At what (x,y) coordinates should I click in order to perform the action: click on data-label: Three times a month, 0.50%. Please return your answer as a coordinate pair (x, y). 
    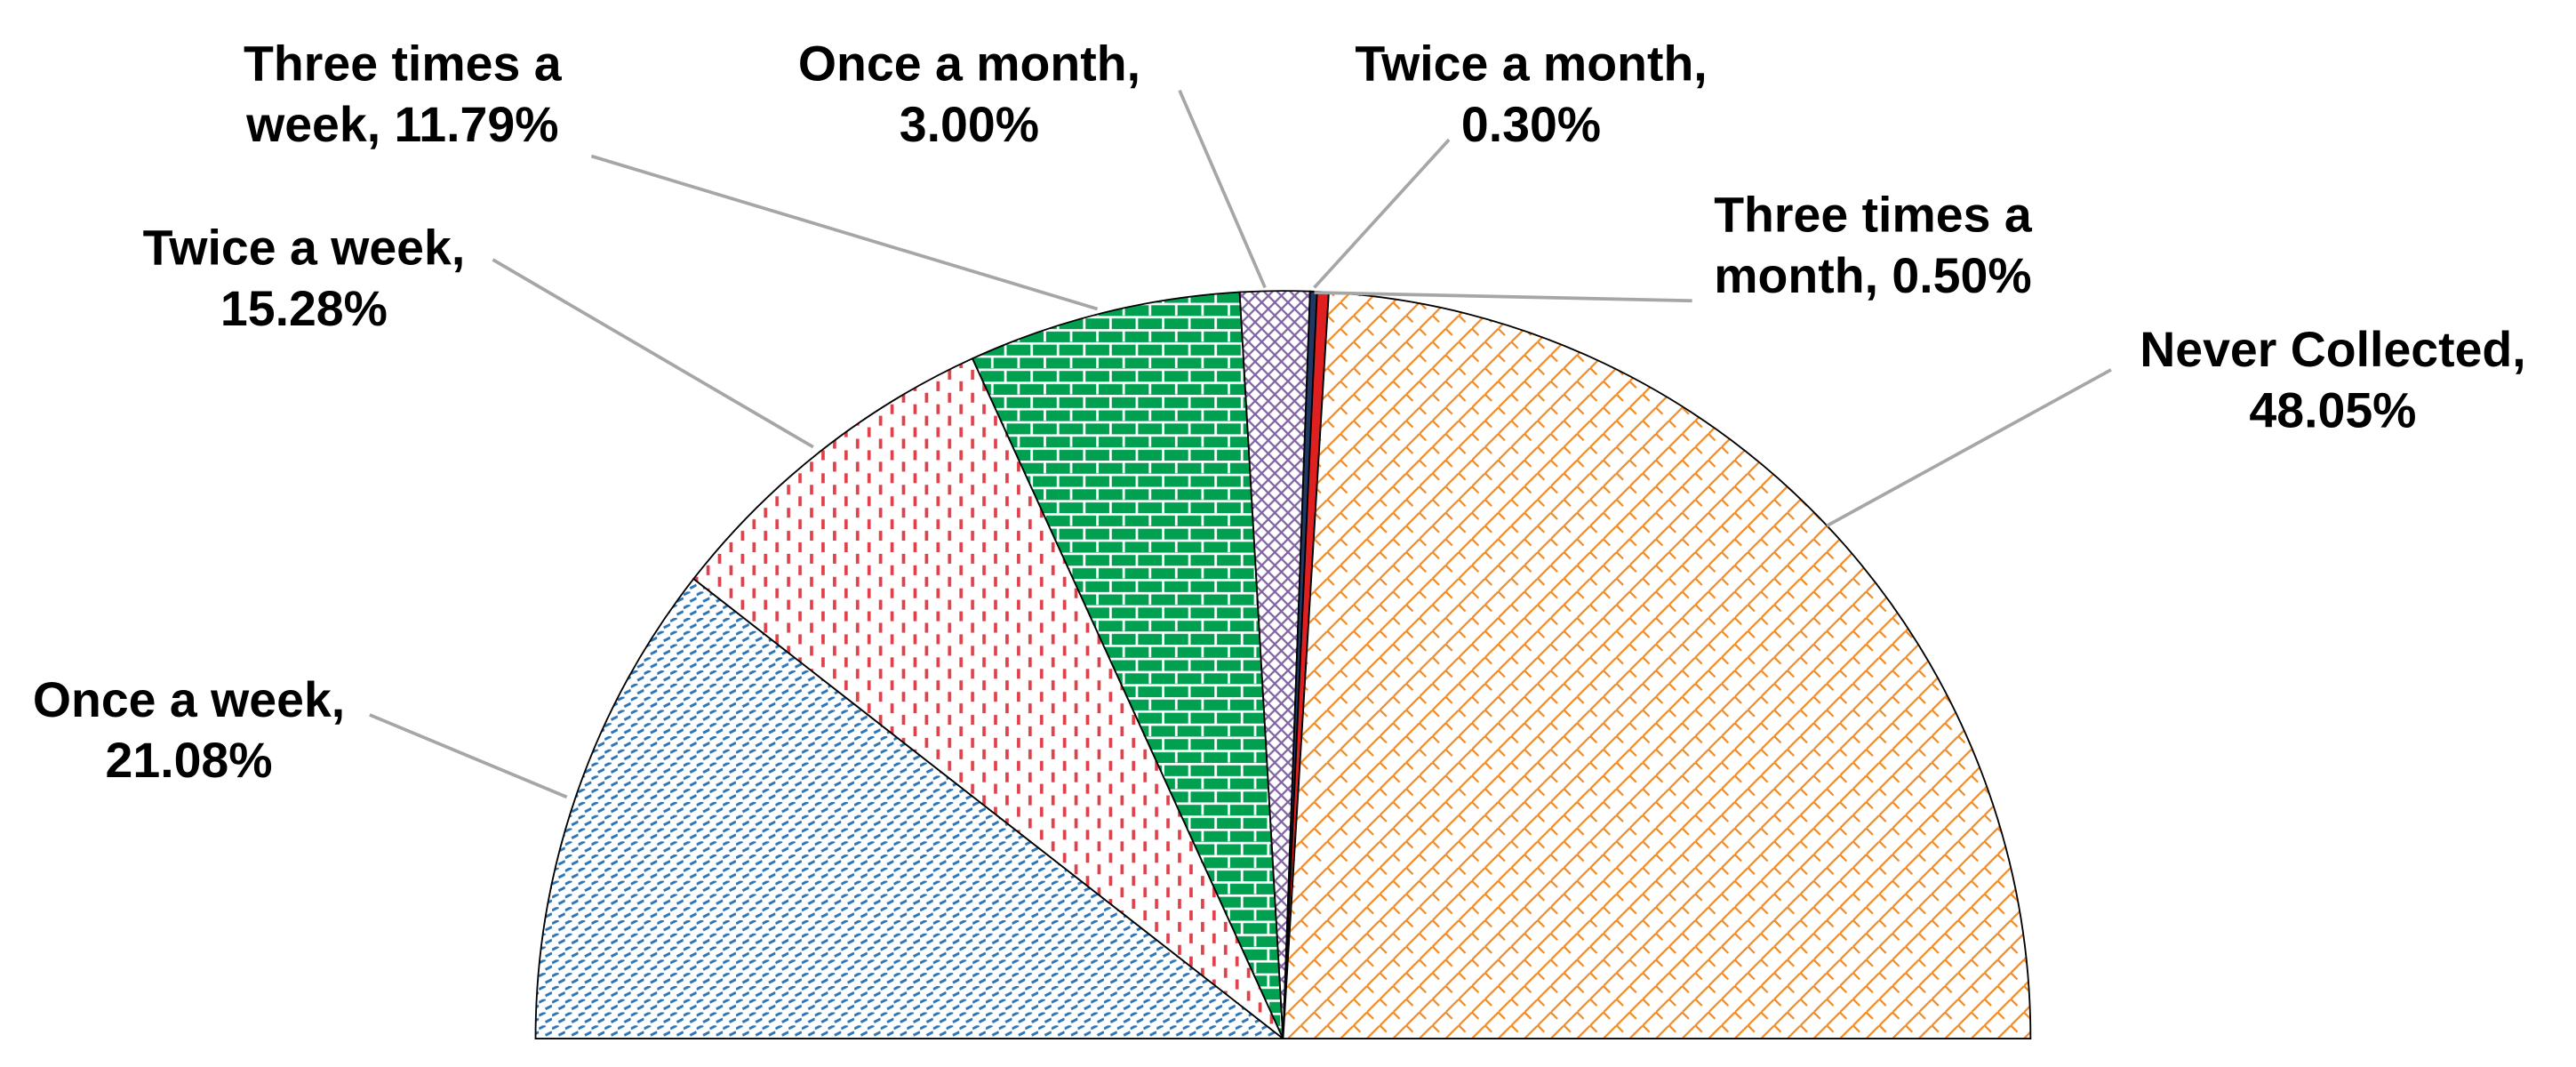
    Looking at the image, I should click on (1873, 247).